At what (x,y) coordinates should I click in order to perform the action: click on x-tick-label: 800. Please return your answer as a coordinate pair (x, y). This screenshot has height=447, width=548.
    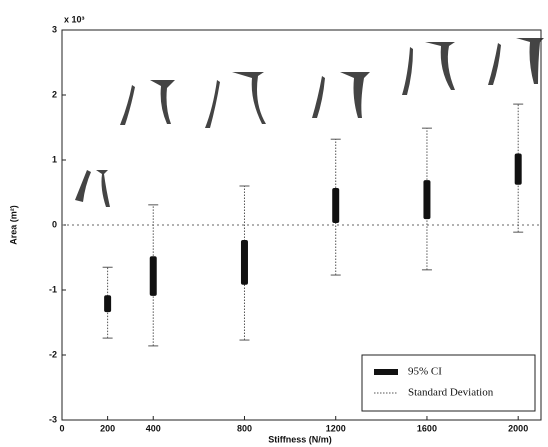
    Looking at the image, I should click on (244, 428).